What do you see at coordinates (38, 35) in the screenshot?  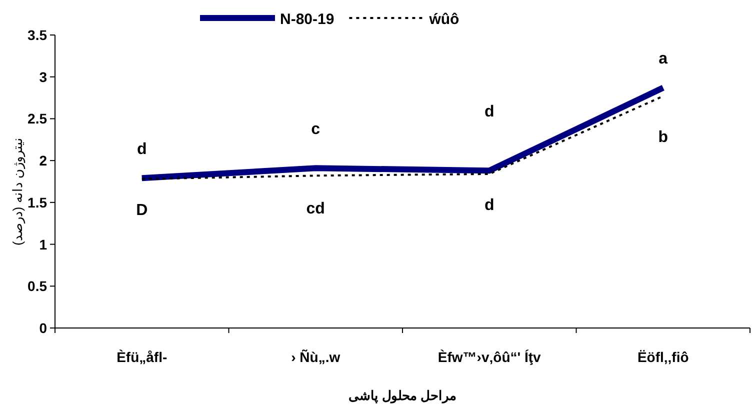 I see `y-tick-label: 3.5` at bounding box center [38, 35].